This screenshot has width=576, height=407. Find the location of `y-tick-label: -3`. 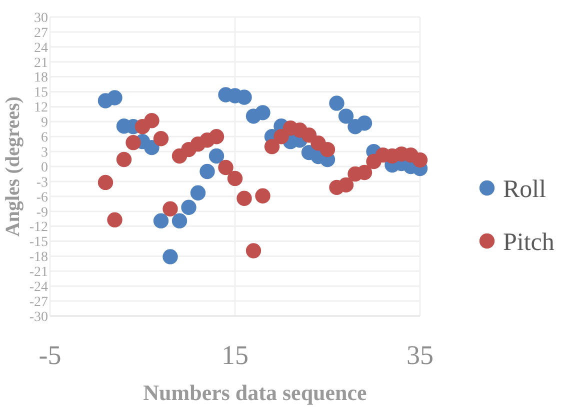

y-tick-label: -3 is located at coordinates (42, 182).